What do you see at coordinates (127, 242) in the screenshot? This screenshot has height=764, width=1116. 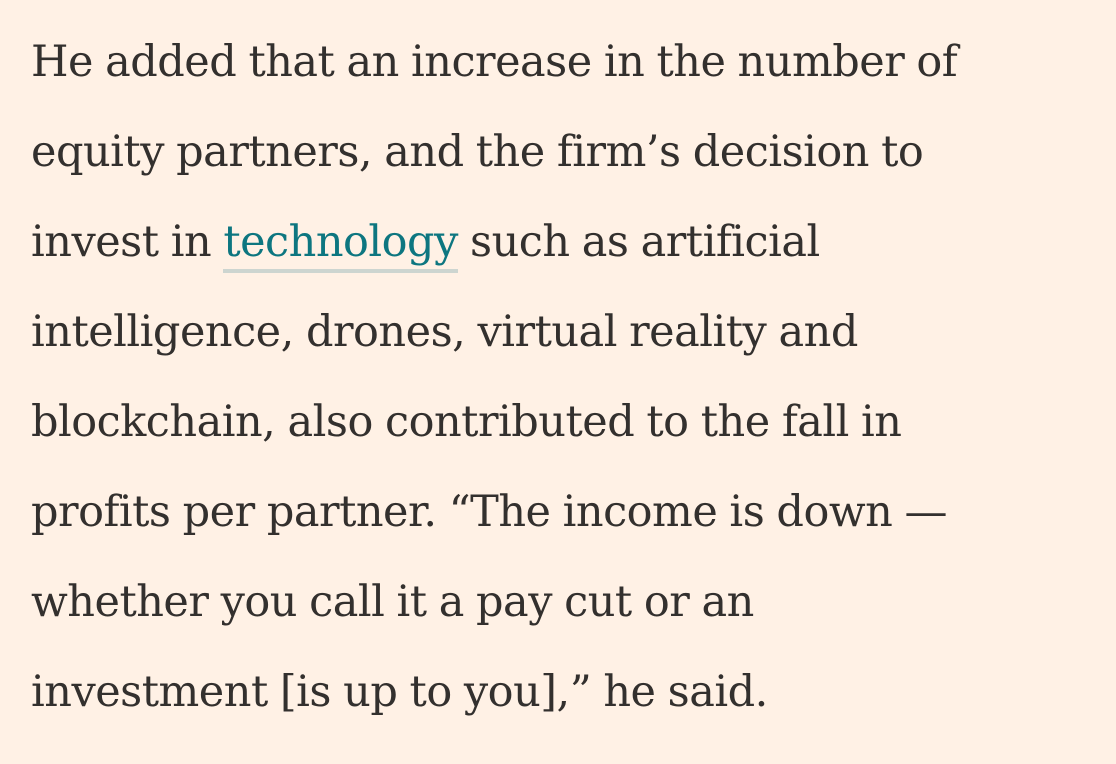 I see `text-segment: invest in` at bounding box center [127, 242].